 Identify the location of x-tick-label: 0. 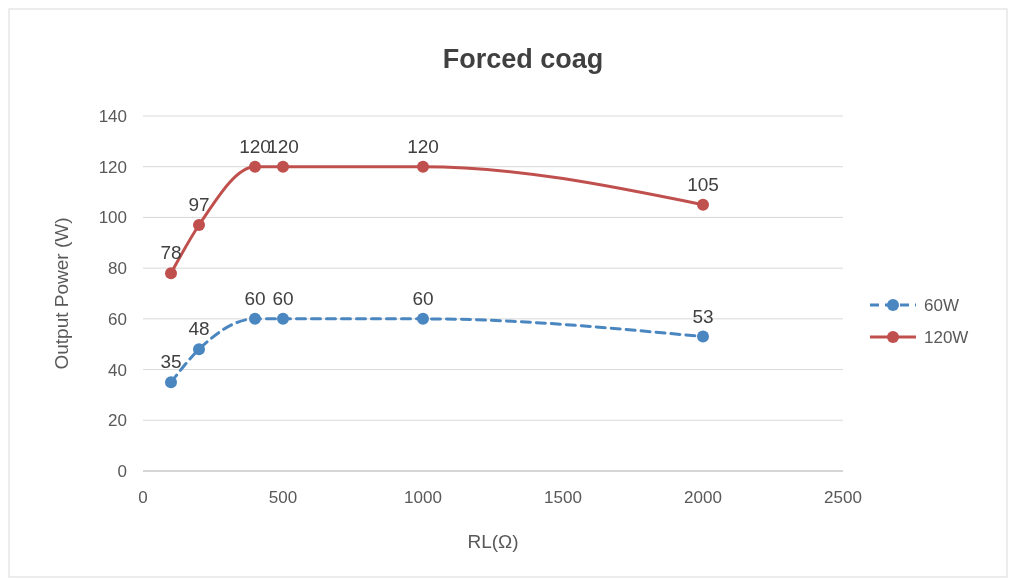
(143, 497).